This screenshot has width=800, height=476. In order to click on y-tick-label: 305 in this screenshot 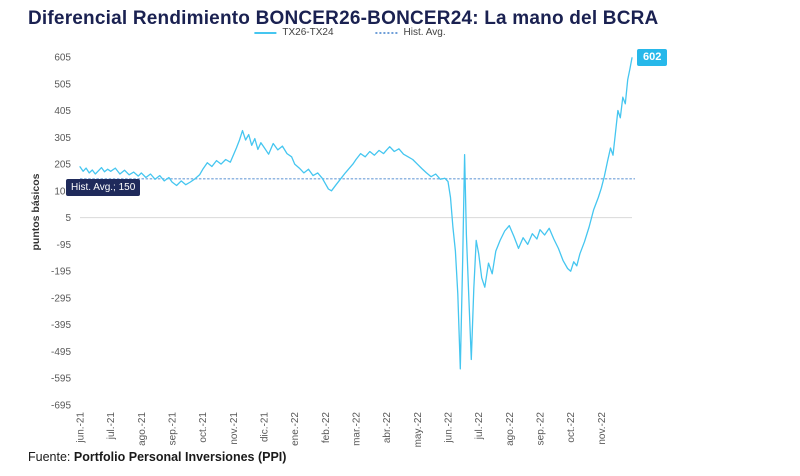, I will do `click(62, 138)`.